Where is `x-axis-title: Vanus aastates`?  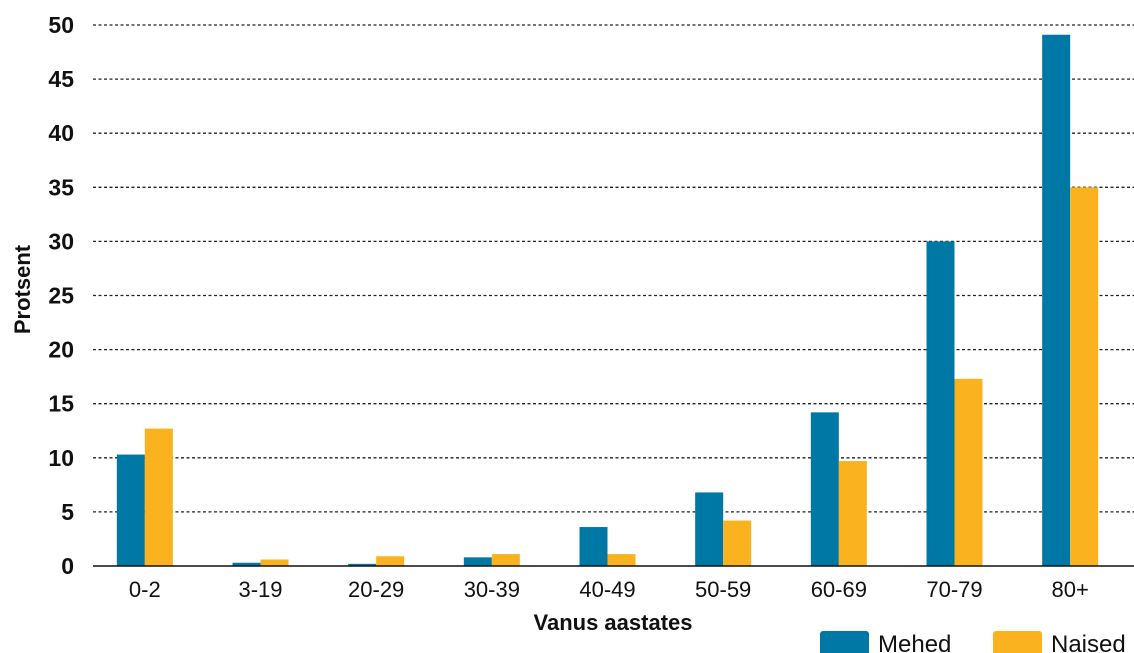
x-axis-title: Vanus aastates is located at coordinates (613, 622).